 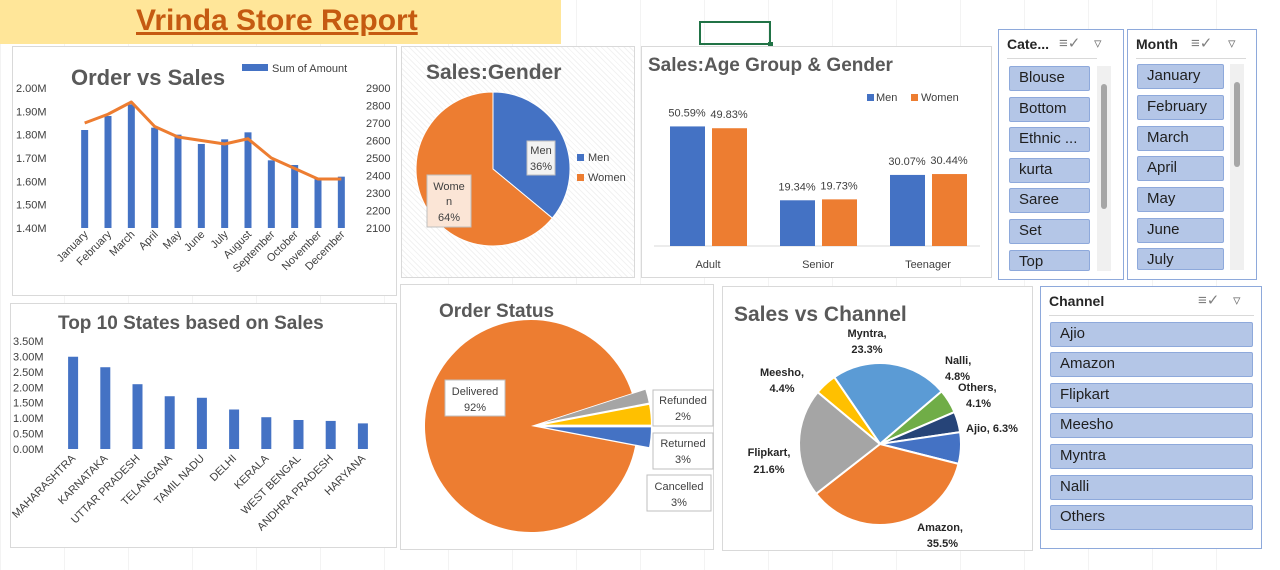 What do you see at coordinates (1151, 487) in the screenshot?
I see `slicer-item-nalli: Nalli` at bounding box center [1151, 487].